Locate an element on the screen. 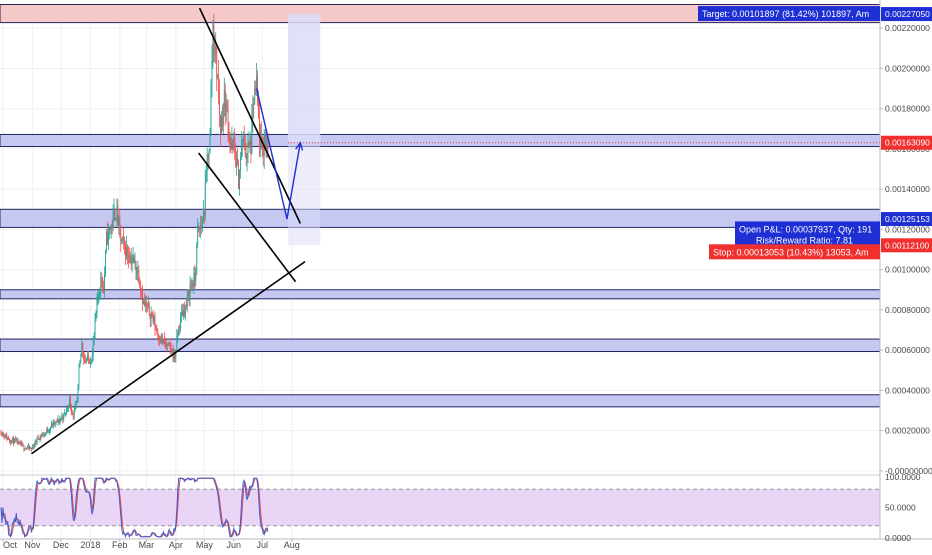 Image resolution: width=932 pixels, height=555 pixels. price-tag-label: 0.00227050 is located at coordinates (907, 14).